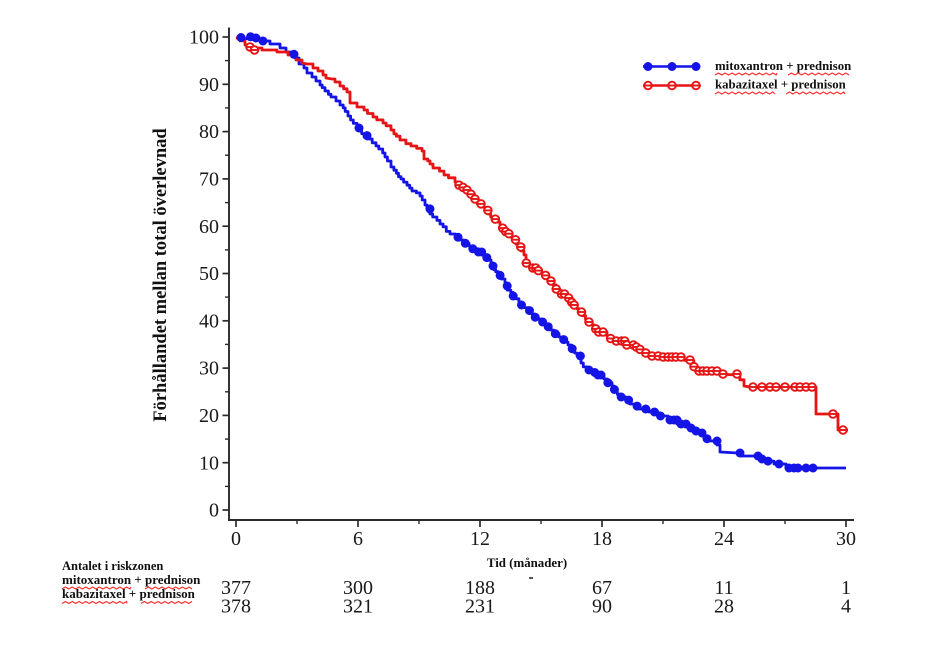  What do you see at coordinates (209, 416) in the screenshot?
I see `svg-text: 20` at bounding box center [209, 416].